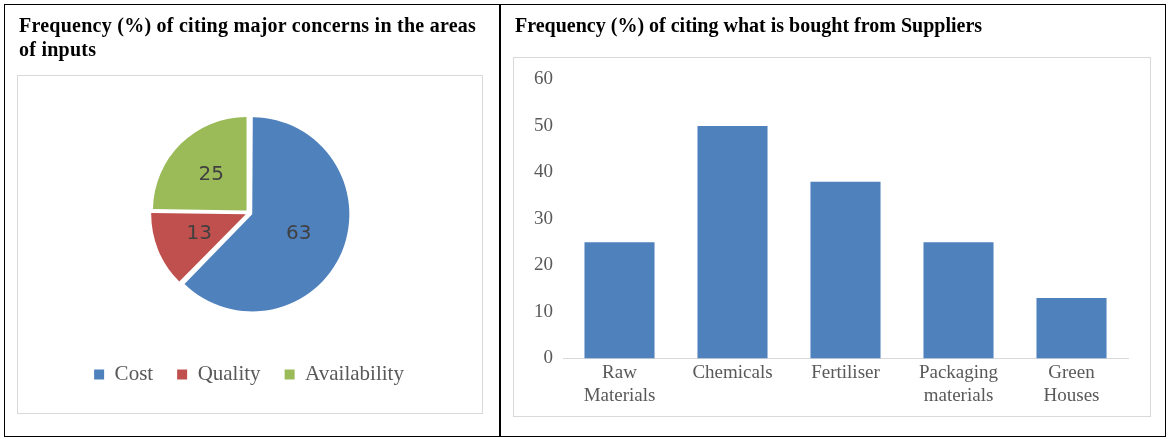  I want to click on y-tick-label: 40, so click(543, 171).